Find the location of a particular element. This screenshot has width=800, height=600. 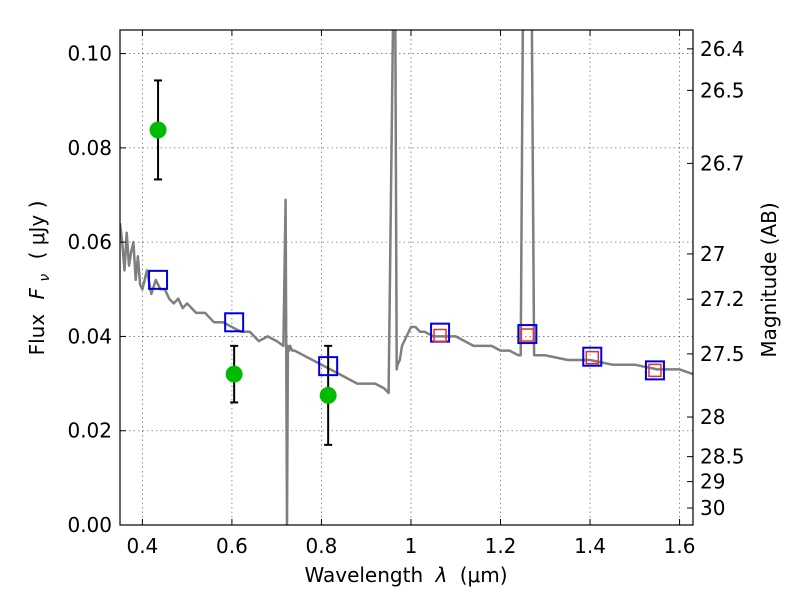

x-axis-label-prefix: Wavelength is located at coordinates (363, 575).